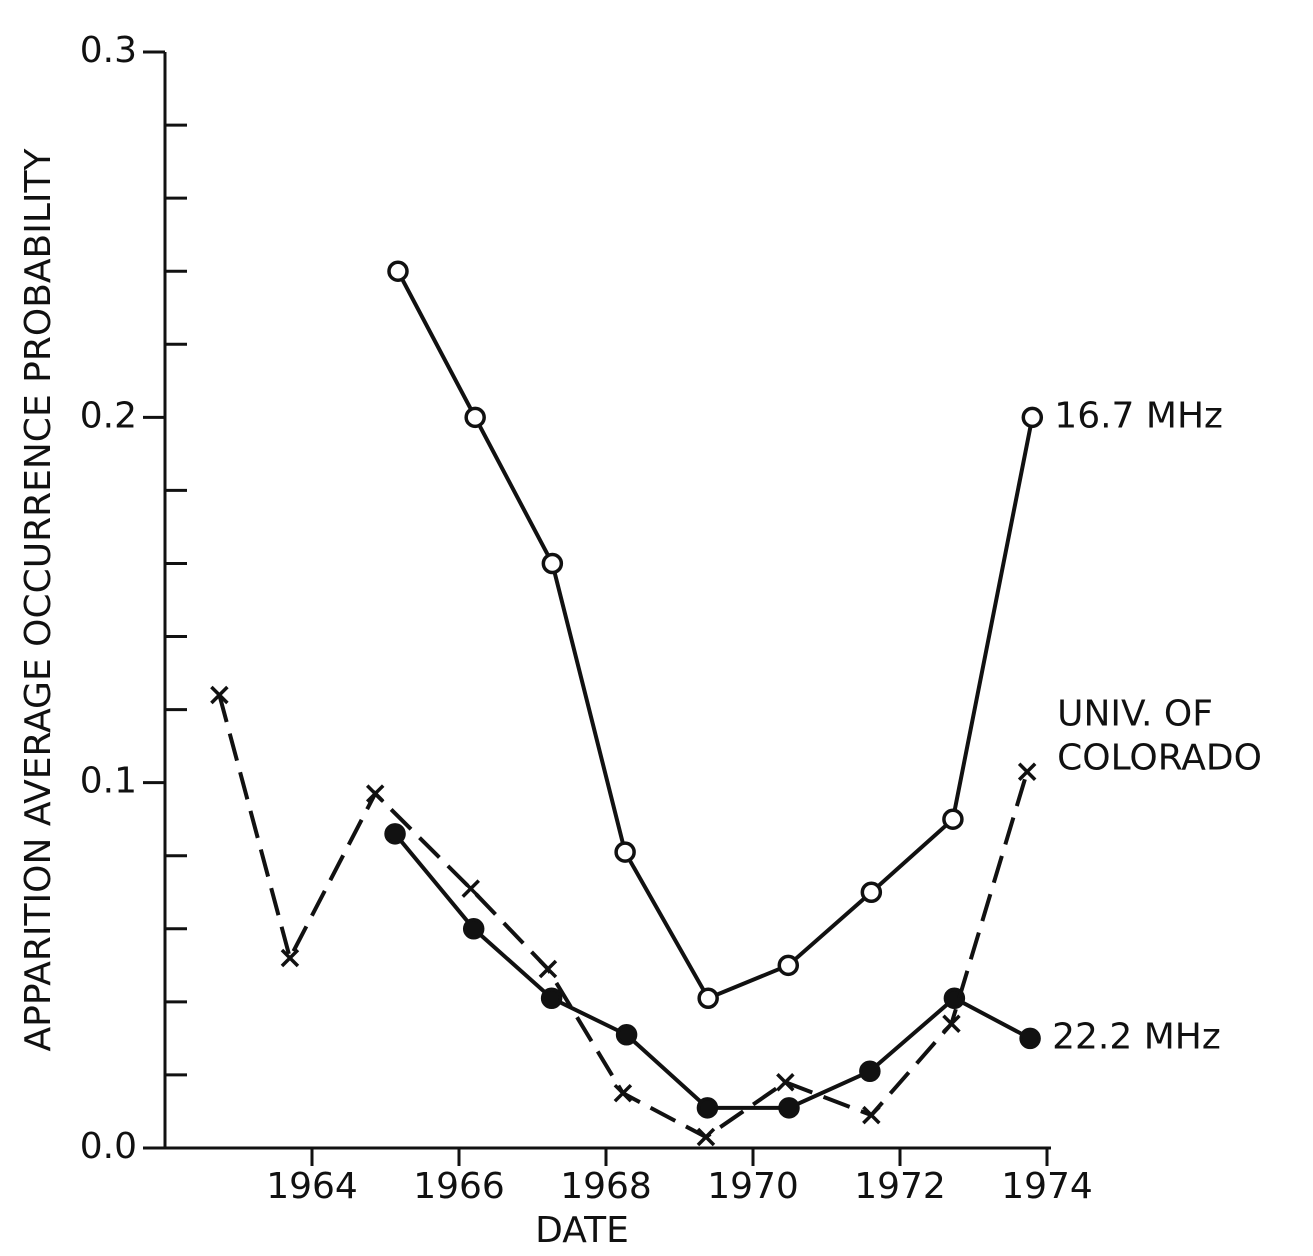  I want to click on x-tick-label: 1964, so click(312, 1186).